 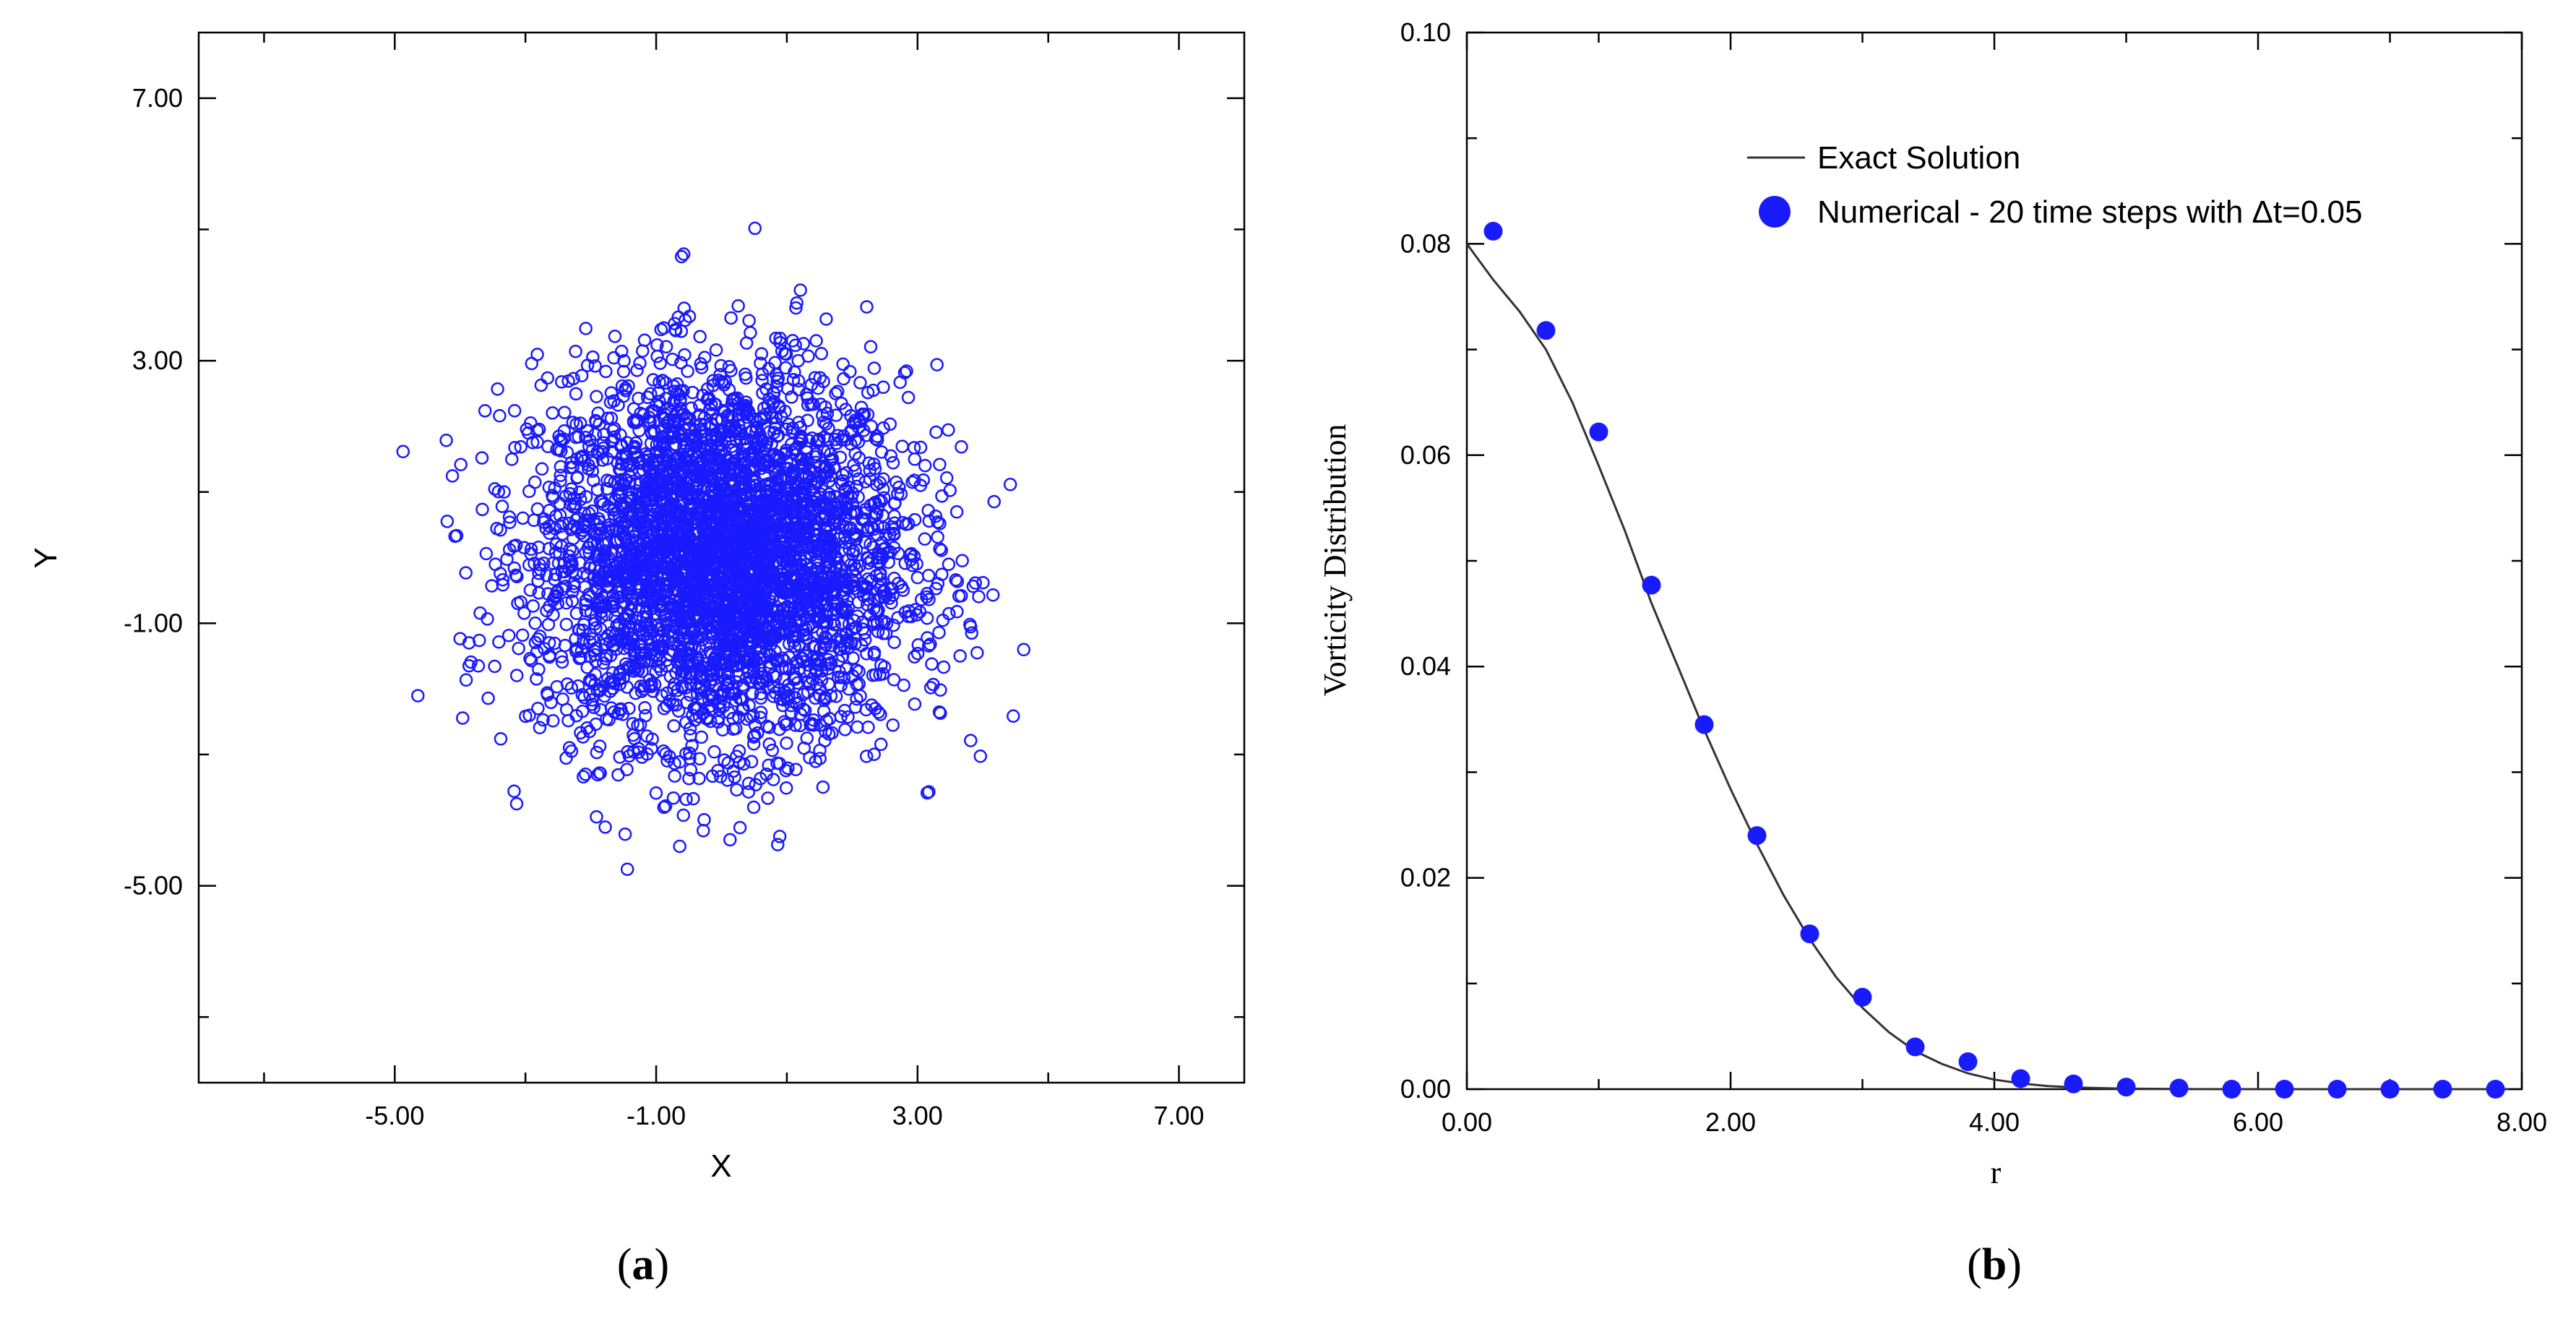 I want to click on y-axis-title: Vorticity Distribution, so click(x=1335, y=560).